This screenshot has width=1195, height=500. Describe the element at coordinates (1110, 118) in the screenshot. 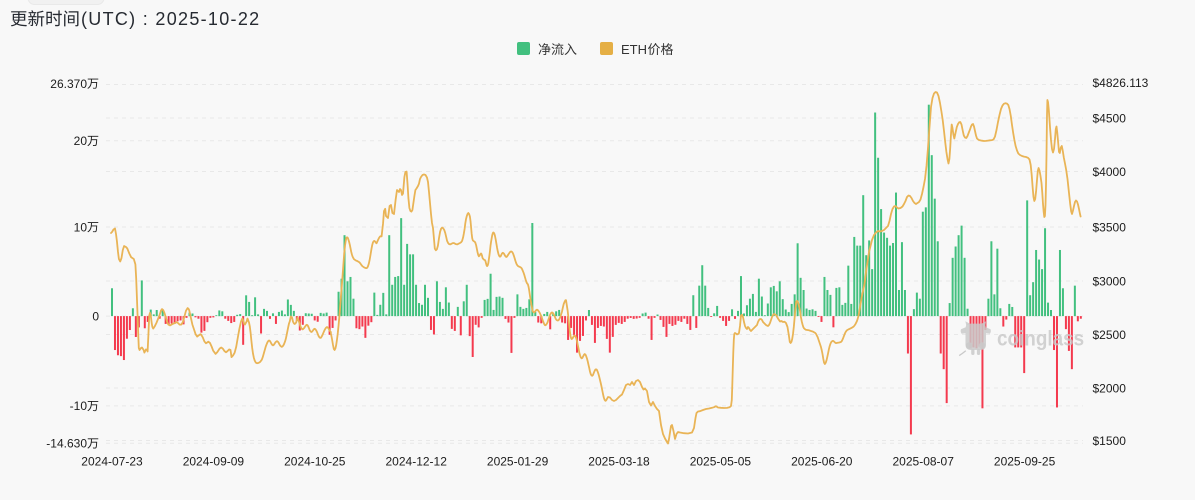

I see `svg-text: $4500` at that location.